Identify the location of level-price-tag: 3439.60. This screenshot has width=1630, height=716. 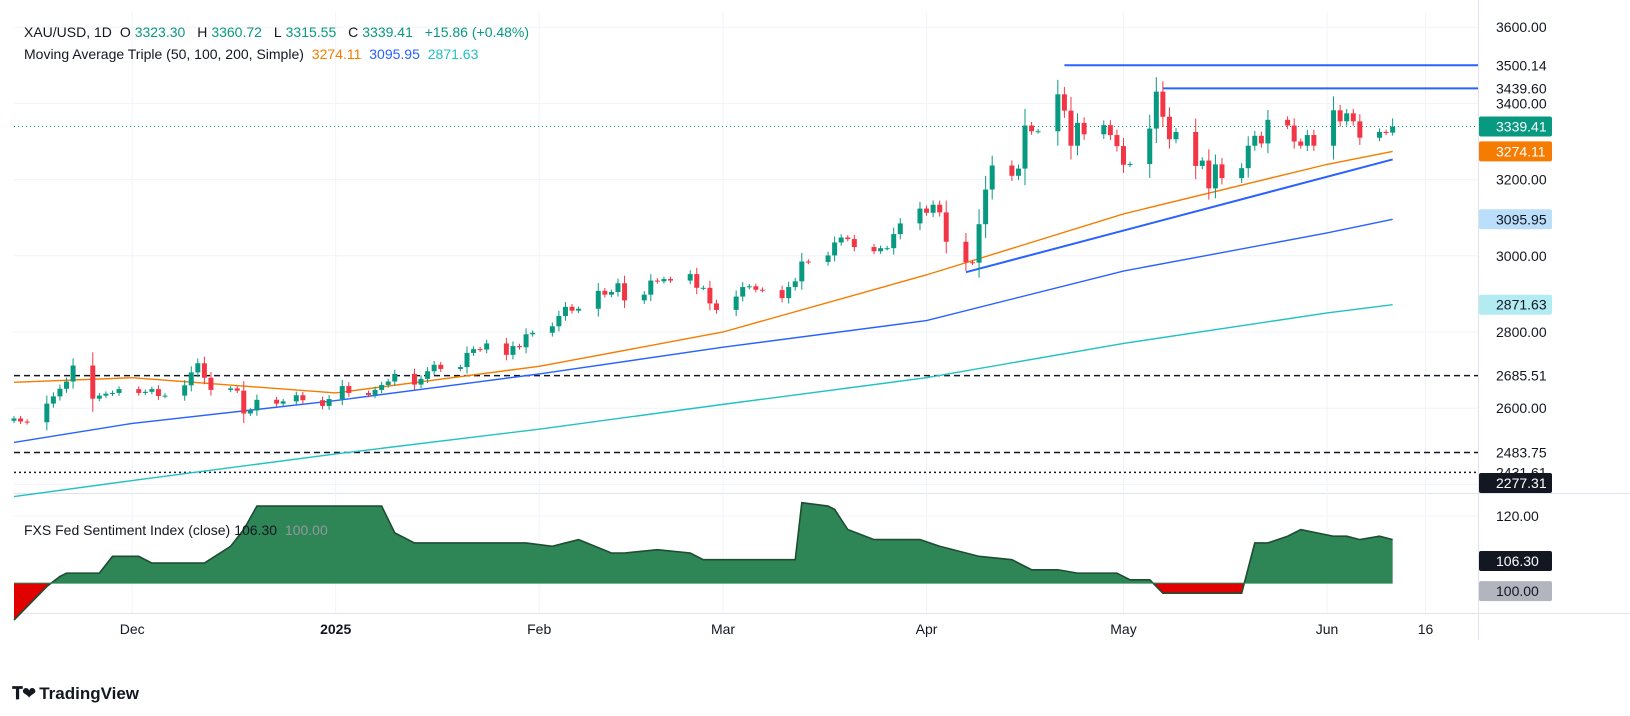
(1515, 88).